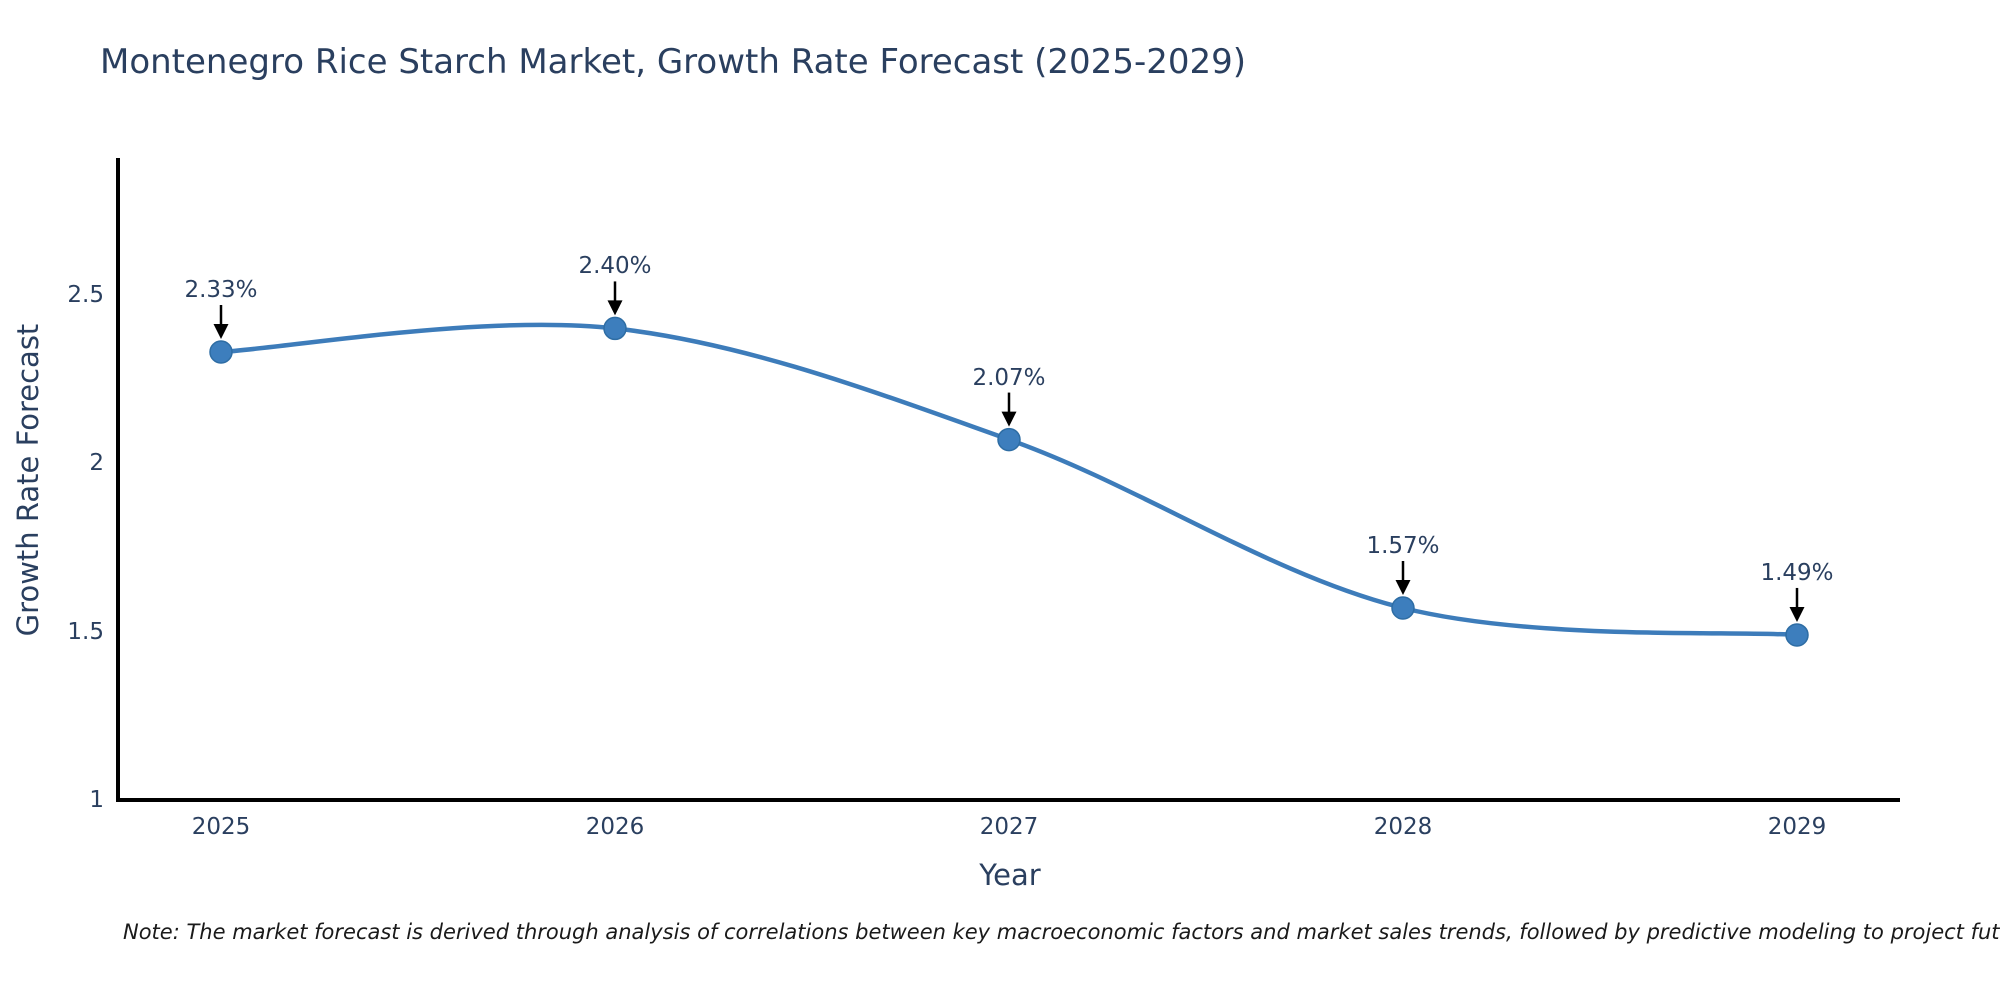  I want to click on y-tick-label: 2.5, so click(85, 294).